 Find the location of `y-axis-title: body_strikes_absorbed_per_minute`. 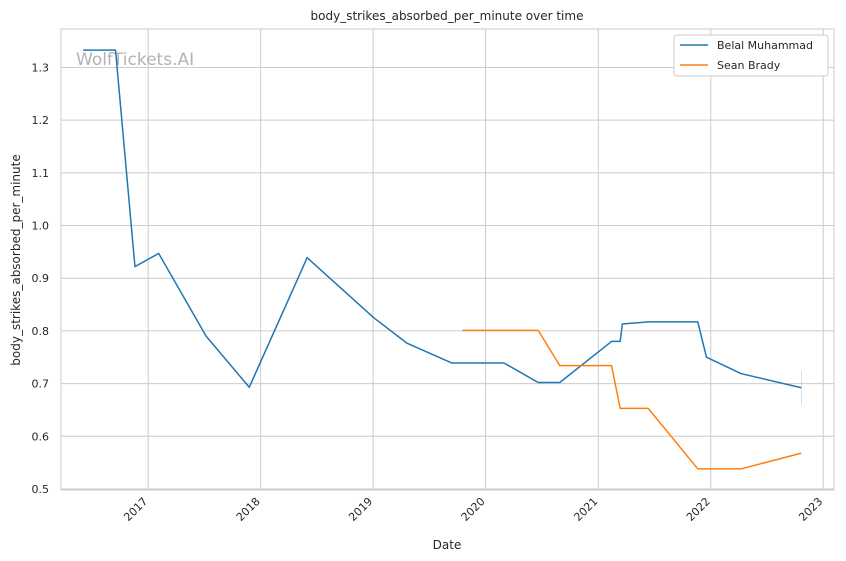

y-axis-title: body_strikes_absorbed_per_minute is located at coordinates (16, 259).